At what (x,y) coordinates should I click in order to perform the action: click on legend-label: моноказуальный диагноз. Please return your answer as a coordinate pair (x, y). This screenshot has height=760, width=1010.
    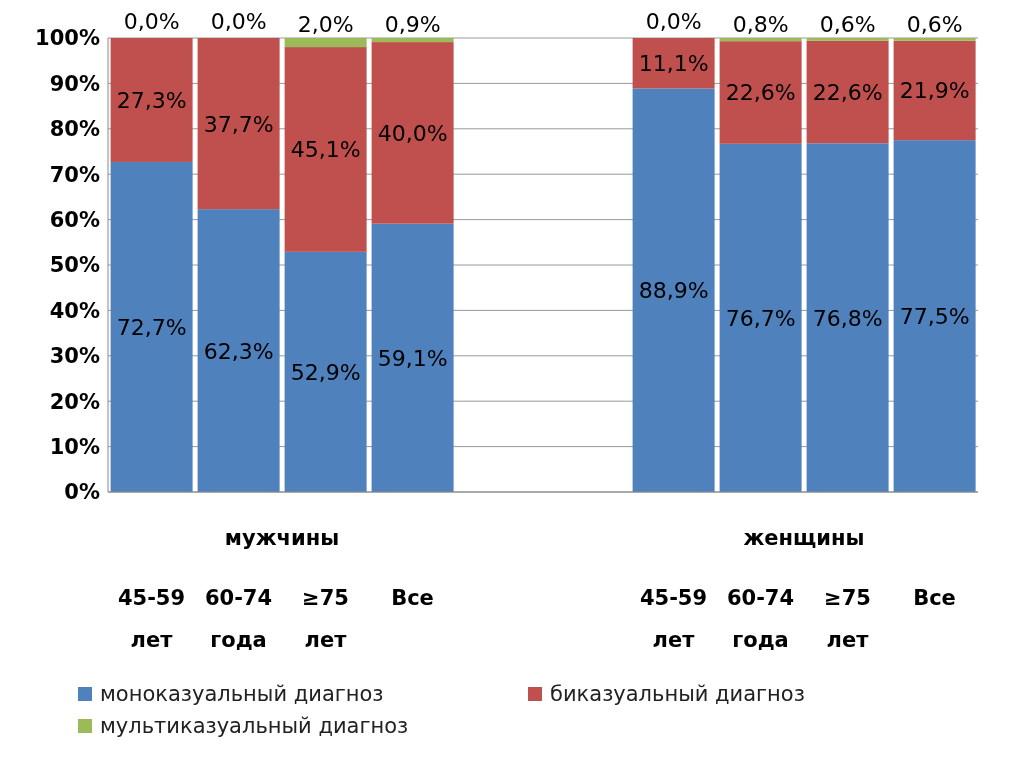
    Looking at the image, I should click on (242, 694).